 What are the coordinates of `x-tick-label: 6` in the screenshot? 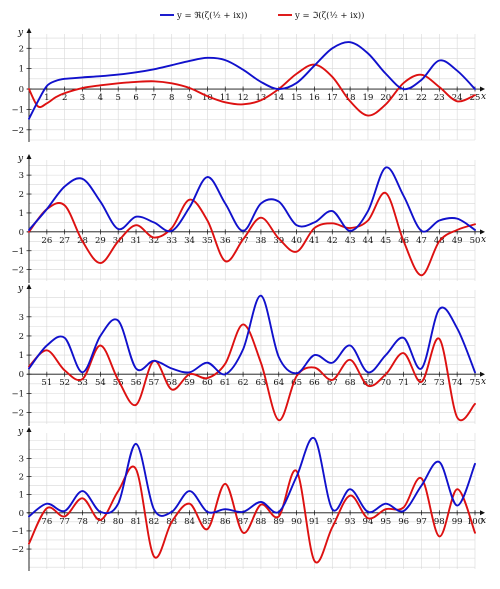 It's located at (135, 98).